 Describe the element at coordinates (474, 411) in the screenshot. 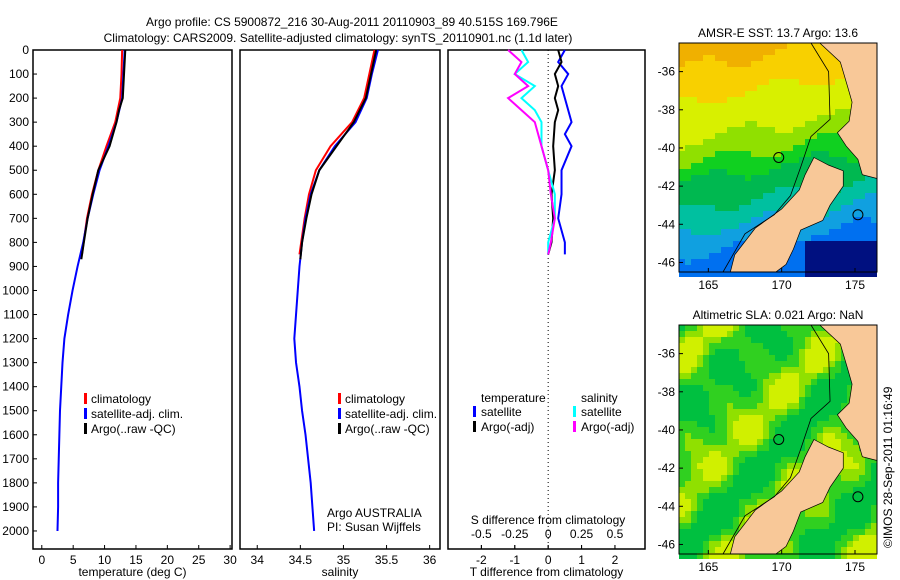

I see `legend-swatch-temp-satellite` at that location.